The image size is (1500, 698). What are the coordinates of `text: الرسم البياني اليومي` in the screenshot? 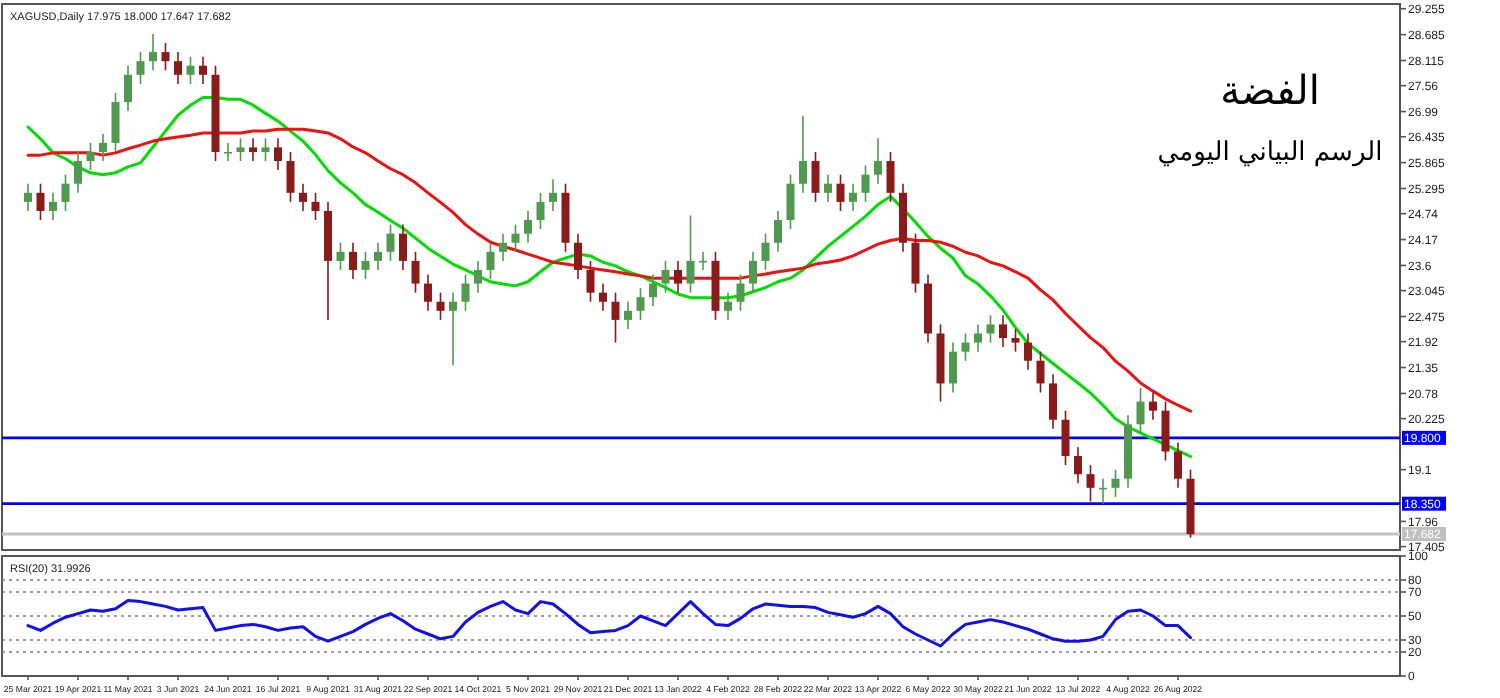 It's located at (1270, 153).